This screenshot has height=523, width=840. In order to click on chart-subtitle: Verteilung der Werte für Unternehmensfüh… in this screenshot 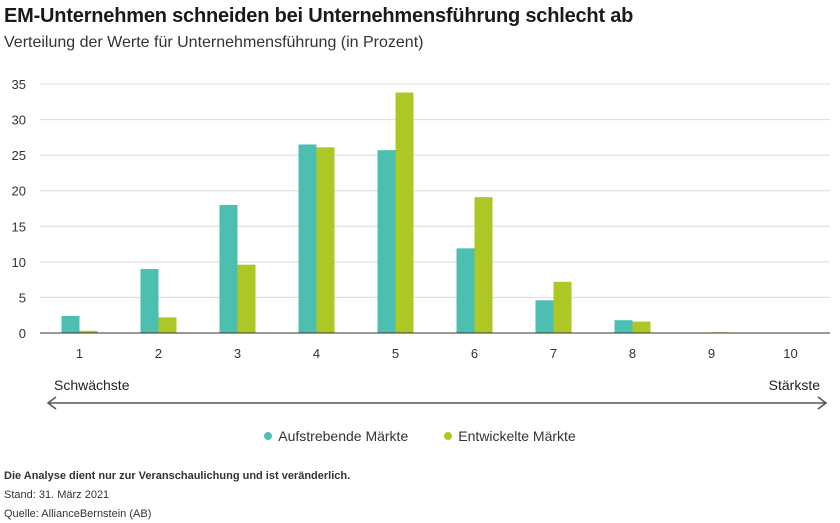, I will do `click(214, 42)`.